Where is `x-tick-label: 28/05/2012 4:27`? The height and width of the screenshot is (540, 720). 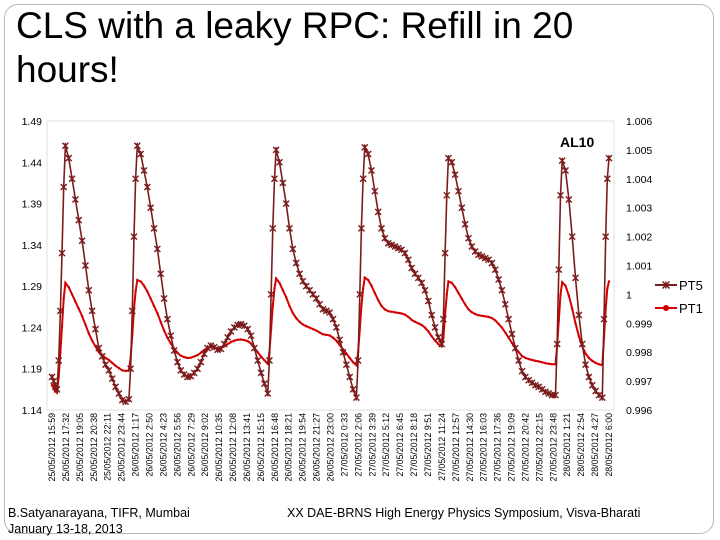 x-tick-label: 28/05/2012 4:27 is located at coordinates (595, 445).